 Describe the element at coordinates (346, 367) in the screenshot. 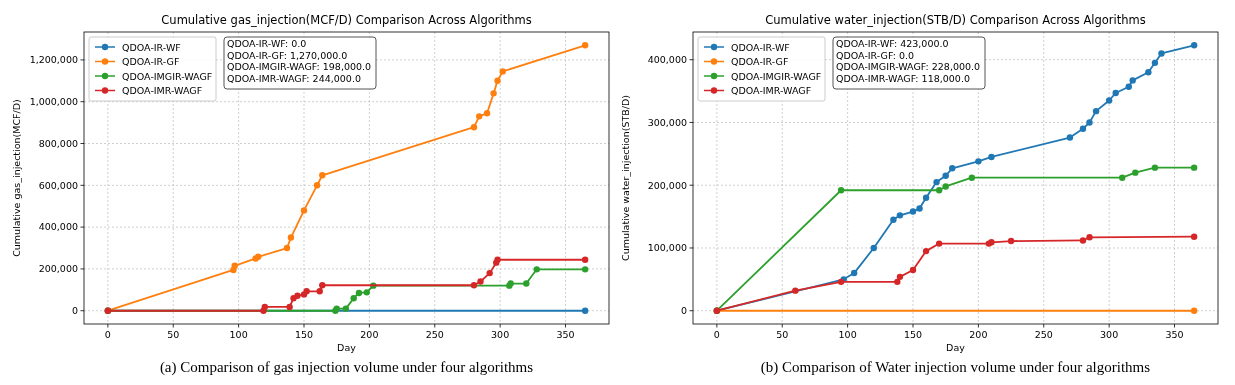

I see `text: (a) Comparison of gas injection volume under four algorithms` at that location.